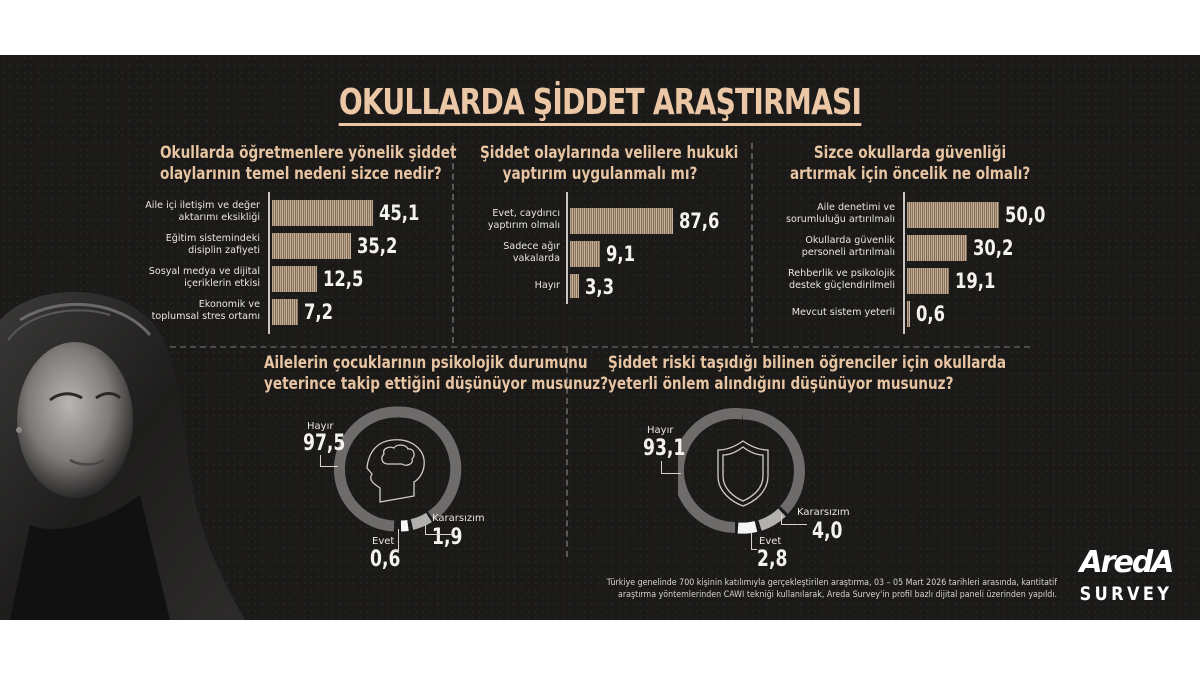  I want to click on portrait-image, so click(122, 455).